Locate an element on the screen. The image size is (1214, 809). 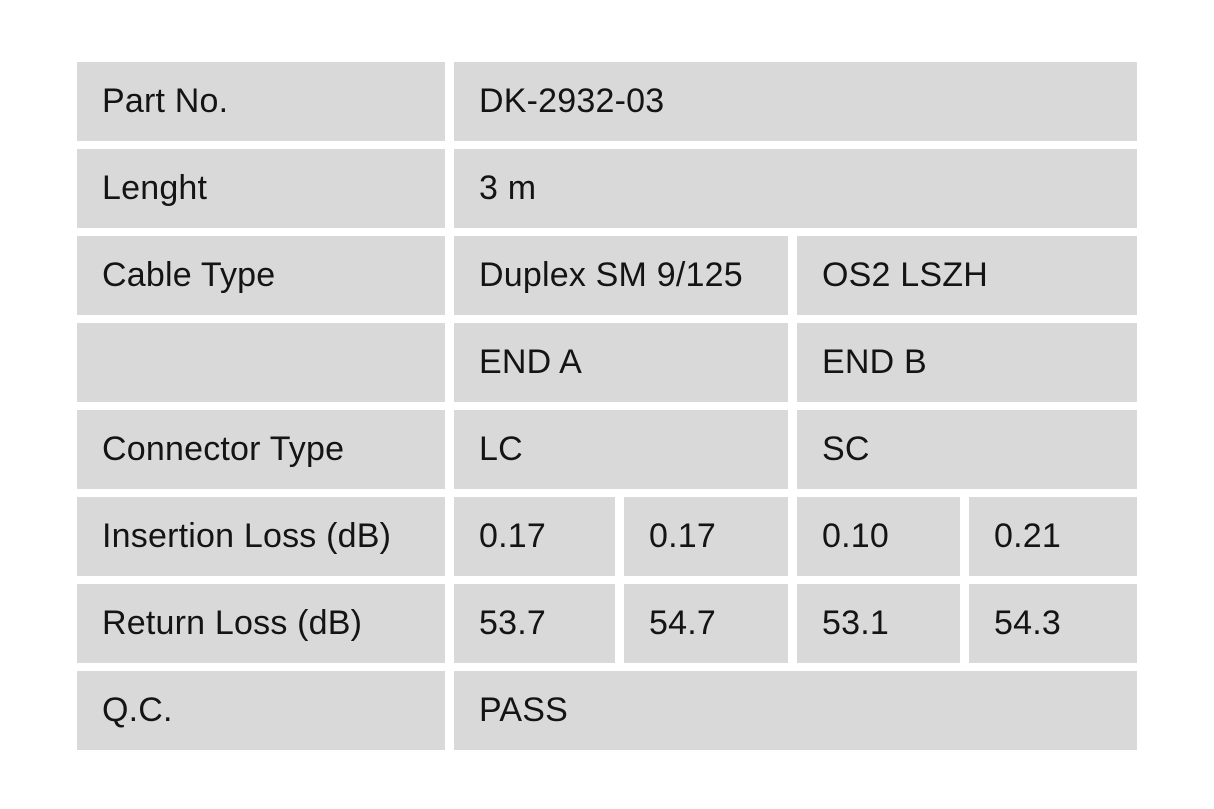
row-label-connector-type: Connector Type is located at coordinates (261, 449).